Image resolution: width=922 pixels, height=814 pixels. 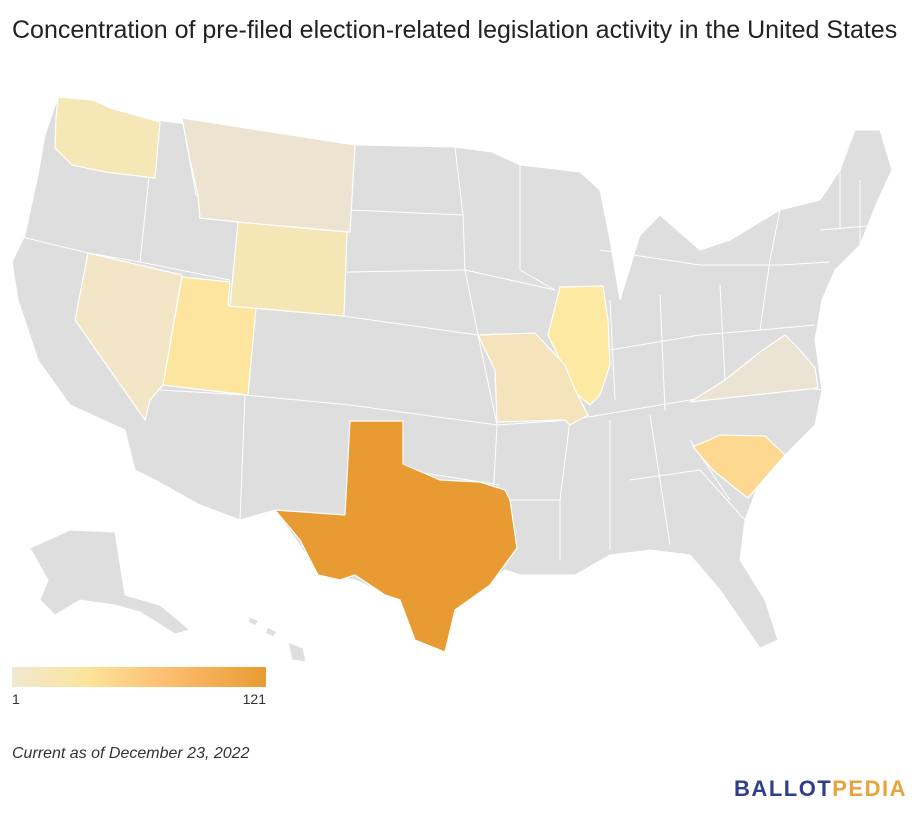 I want to click on color-legend: 1 121, so click(x=139, y=689).